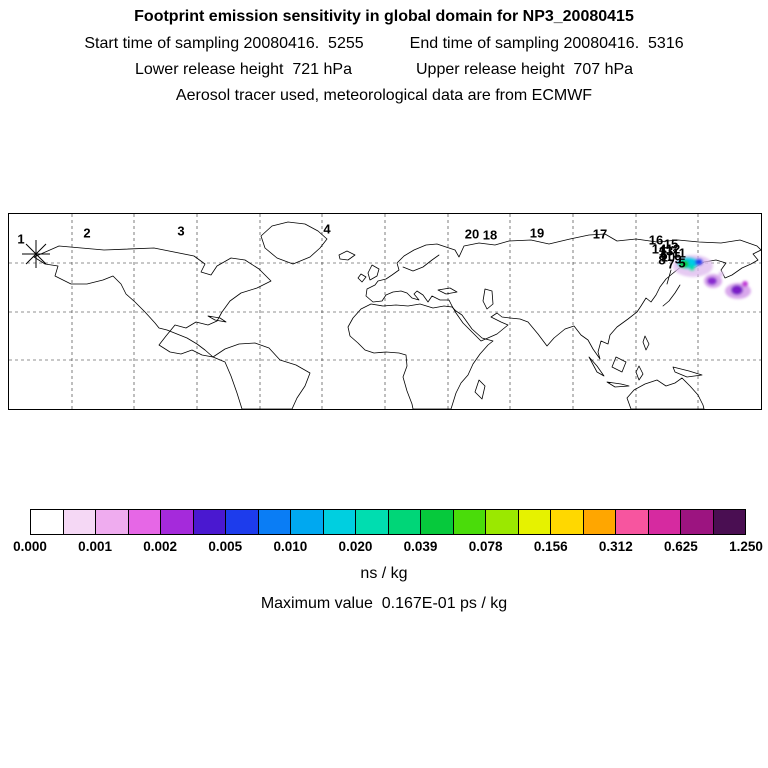  I want to click on footprint-patches, so click(712, 277).